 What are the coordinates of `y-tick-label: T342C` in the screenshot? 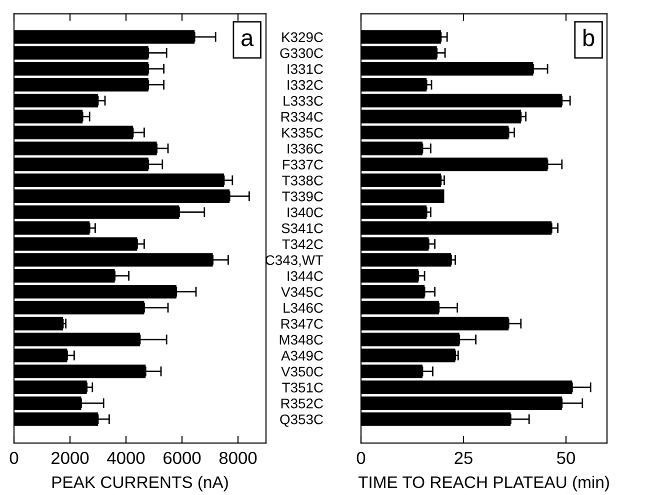 It's located at (302, 244).